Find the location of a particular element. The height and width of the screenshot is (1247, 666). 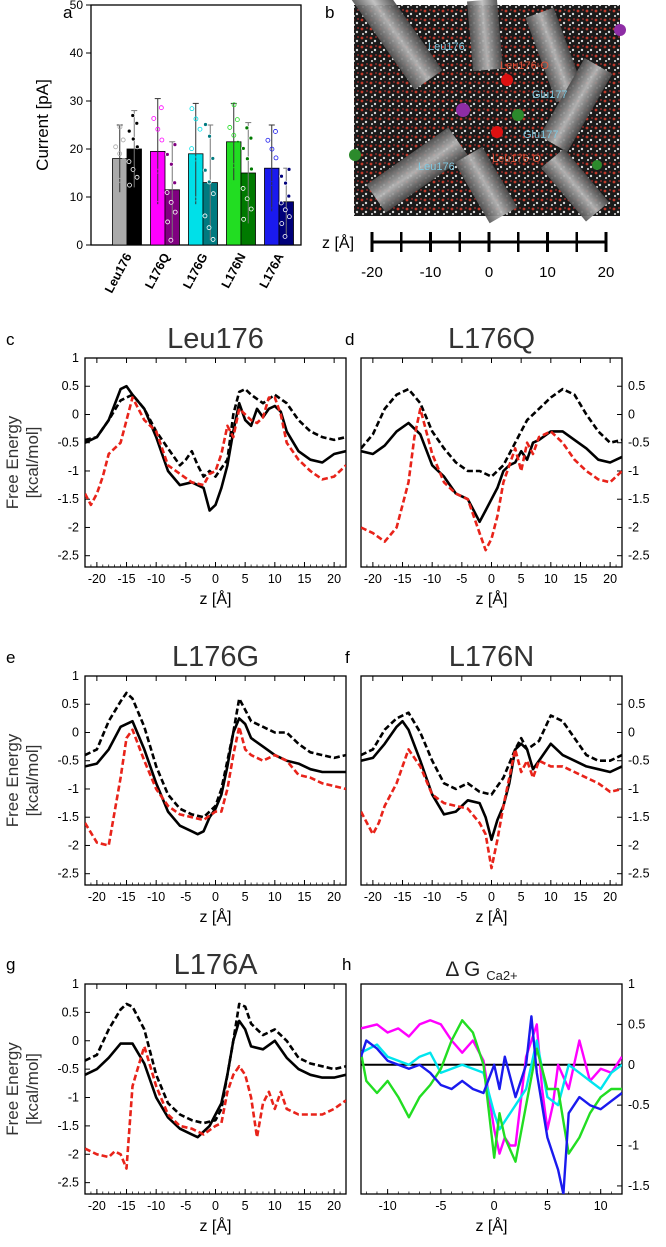

scale-tick-label: -10 is located at coordinates (431, 272).